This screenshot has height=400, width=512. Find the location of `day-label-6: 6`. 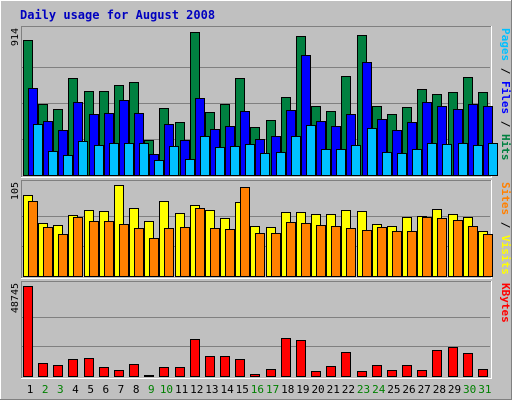

day-label-6: 6 is located at coordinates (105, 389).